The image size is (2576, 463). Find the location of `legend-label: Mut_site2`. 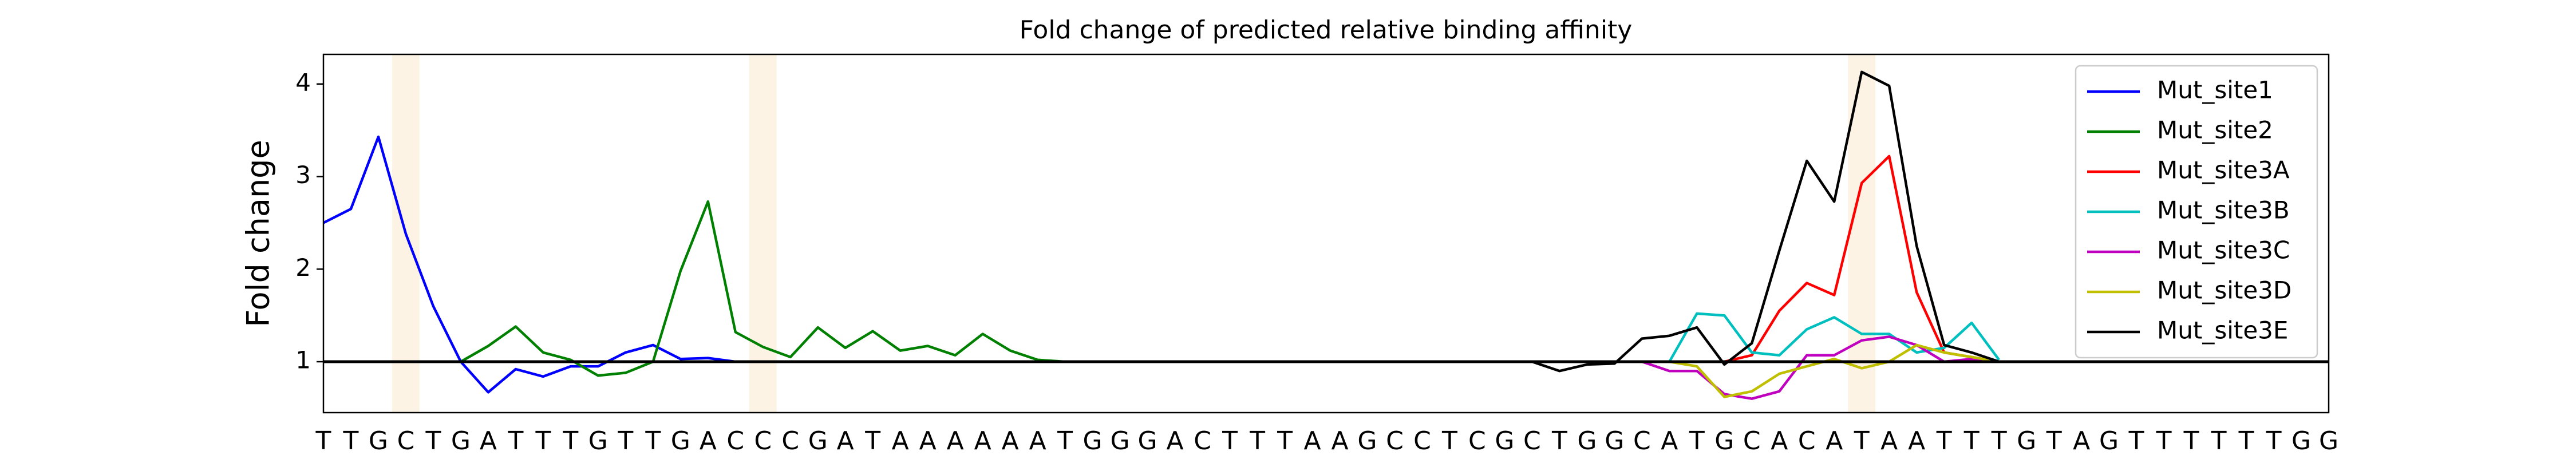

legend-label: Mut_site2 is located at coordinates (2215, 130).